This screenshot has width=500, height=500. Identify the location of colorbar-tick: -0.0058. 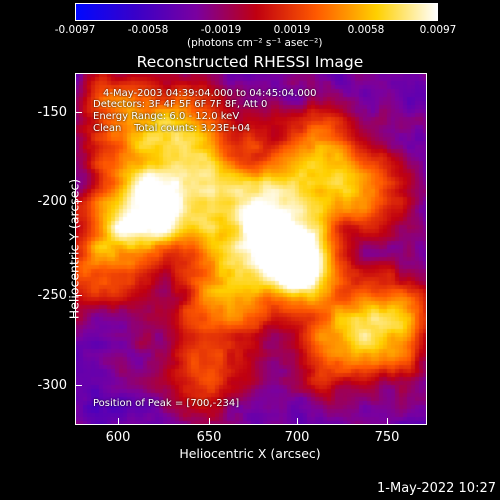
(148, 30).